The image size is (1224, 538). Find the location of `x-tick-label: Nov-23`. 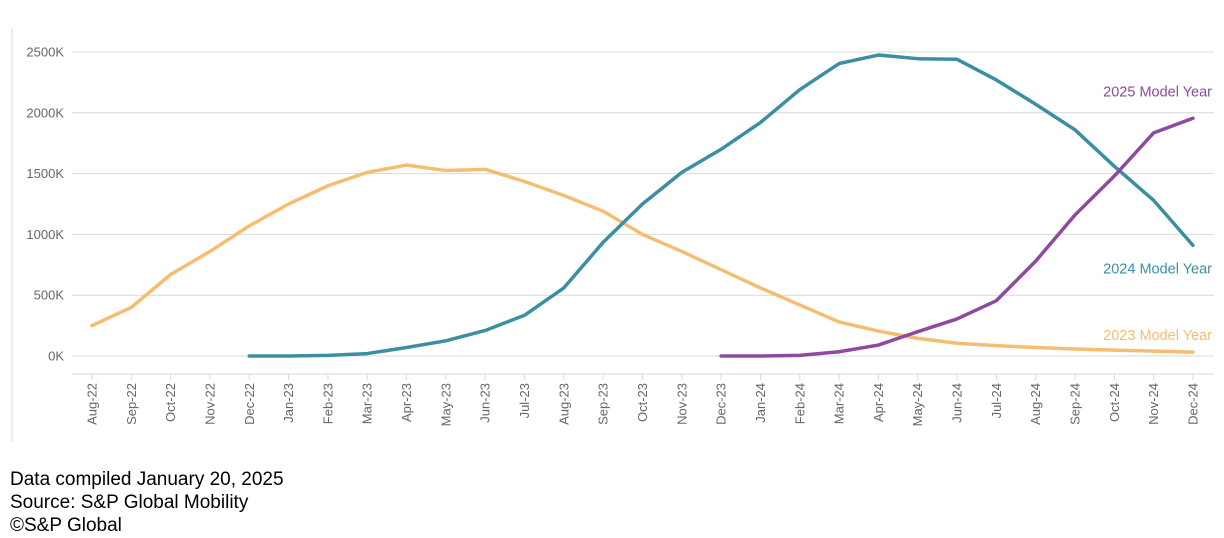

x-tick-label: Nov-23 is located at coordinates (681, 404).